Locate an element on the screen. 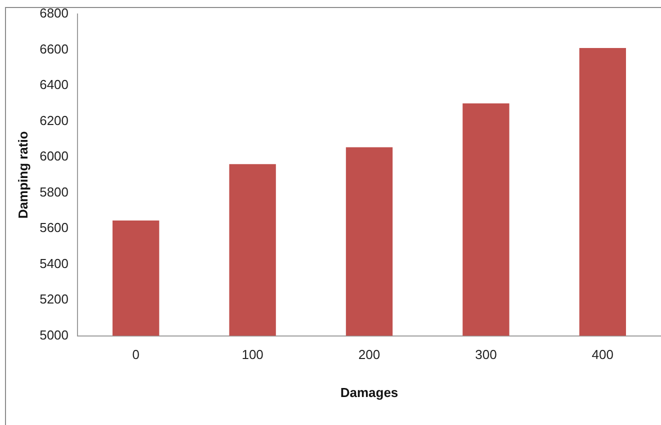  y-tick-label: 5400 is located at coordinates (54, 263).